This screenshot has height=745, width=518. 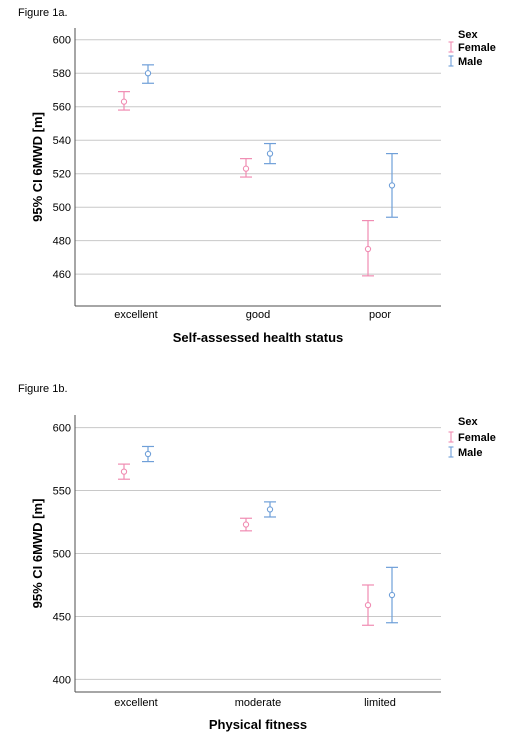 What do you see at coordinates (62, 492) in the screenshot?
I see `y-tick-label: 550` at bounding box center [62, 492].